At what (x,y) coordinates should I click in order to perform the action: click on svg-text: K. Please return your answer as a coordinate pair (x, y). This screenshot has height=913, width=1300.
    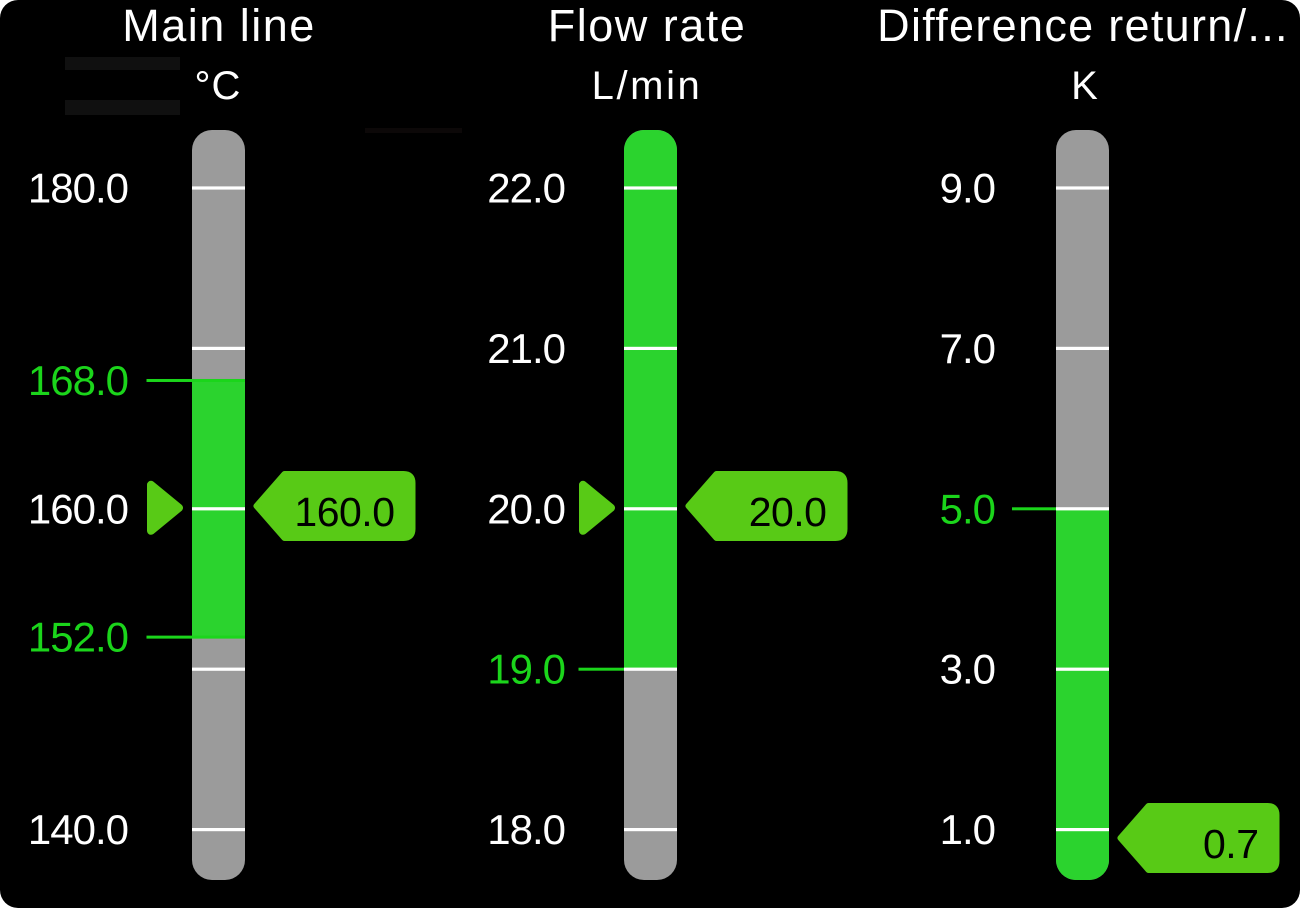
    Looking at the image, I should click on (1085, 86).